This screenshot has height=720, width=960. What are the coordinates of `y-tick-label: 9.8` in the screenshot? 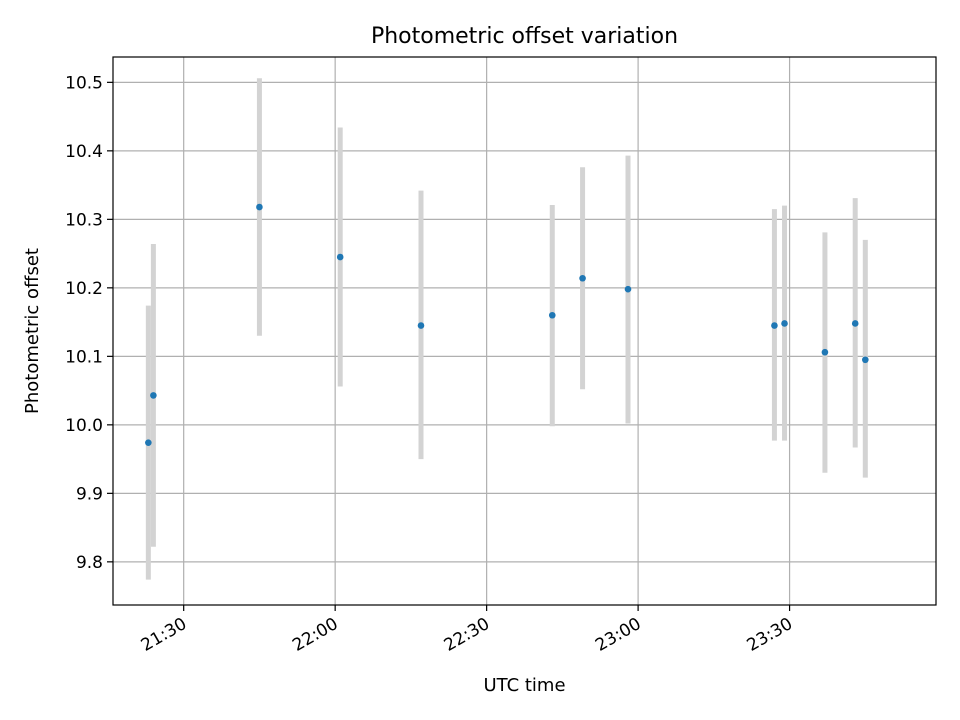 It's located at (89, 563).